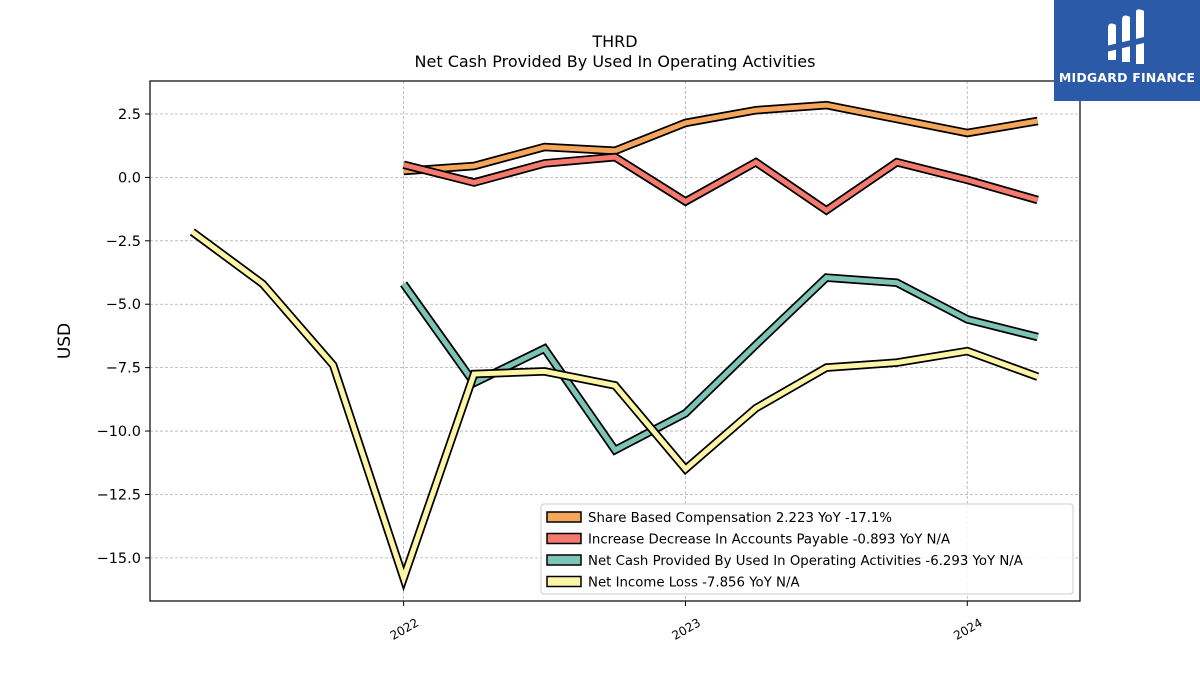  What do you see at coordinates (123, 242) in the screenshot?
I see `y-tick-label: −2.5` at bounding box center [123, 242].